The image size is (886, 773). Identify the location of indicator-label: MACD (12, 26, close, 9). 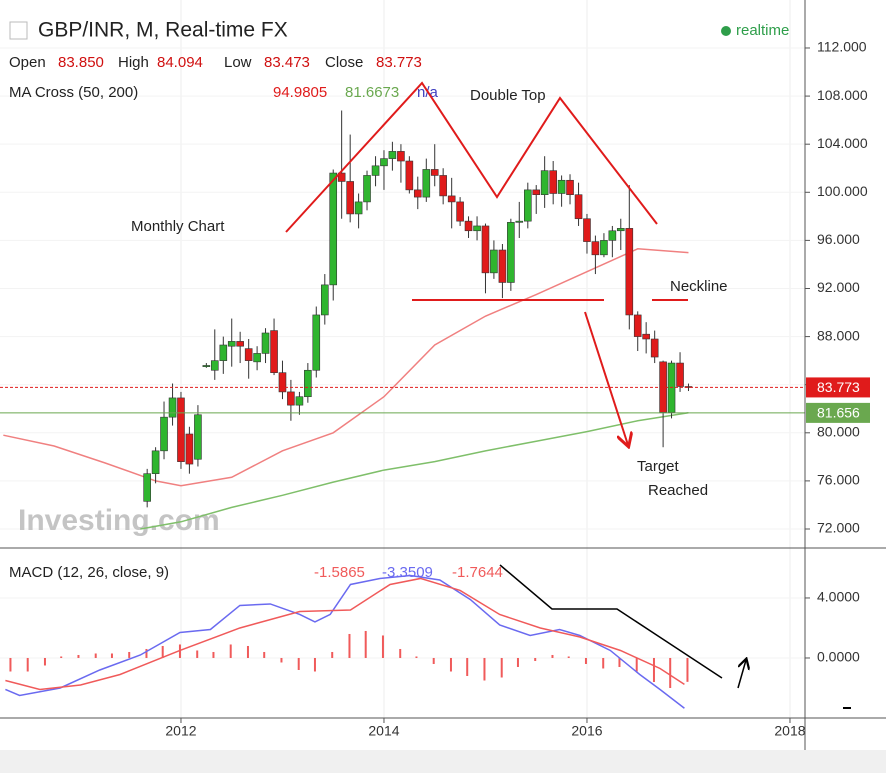
(89, 572).